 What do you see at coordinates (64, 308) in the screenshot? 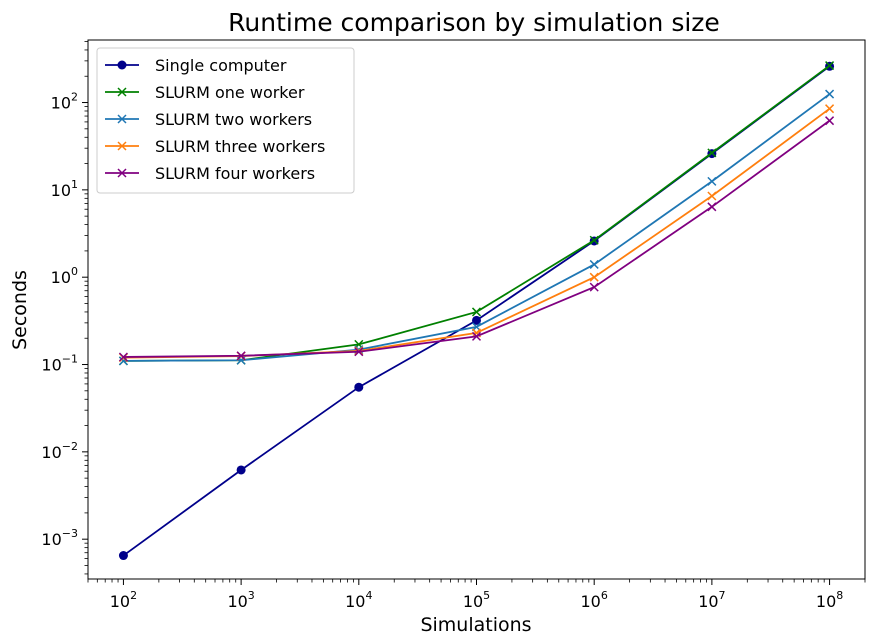
I see `y-axis: 10⁻³ 10⁻² 10⁻¹ 10⁰ 10¹ 10²` at bounding box center [64, 308].